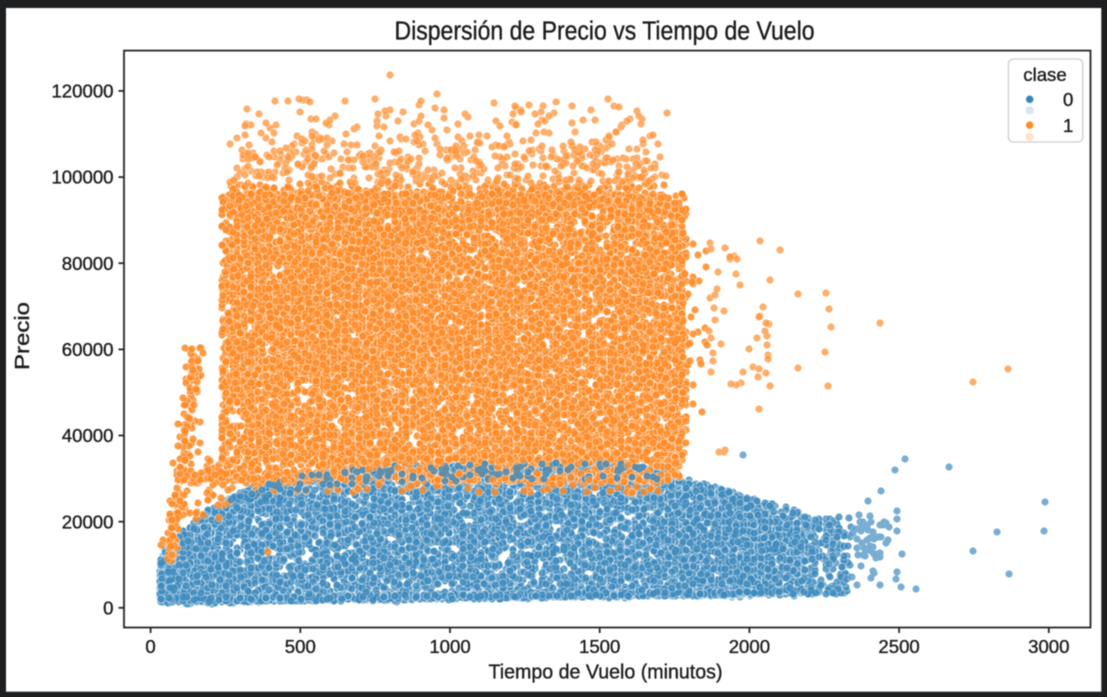 This screenshot has width=1107, height=697. What do you see at coordinates (23, 336) in the screenshot?
I see `svg-text: Precio` at bounding box center [23, 336].